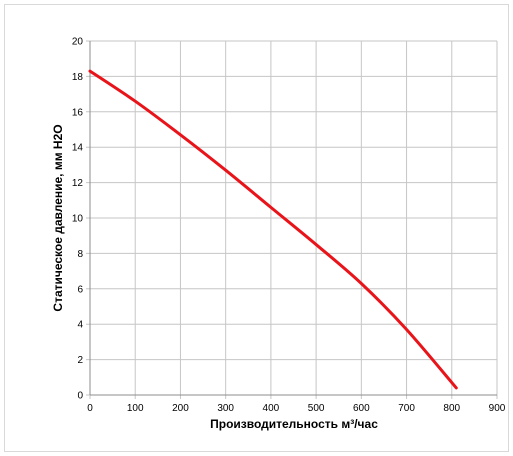  Describe the element at coordinates (316, 408) in the screenshot. I see `x-tick-label: 500` at that location.